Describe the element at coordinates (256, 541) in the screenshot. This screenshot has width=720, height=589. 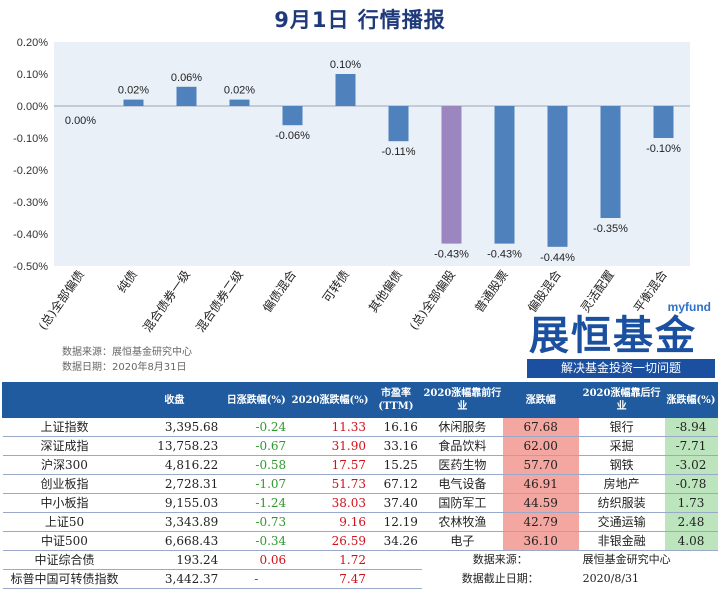
I see `index-day-change: -0.34` at that location.